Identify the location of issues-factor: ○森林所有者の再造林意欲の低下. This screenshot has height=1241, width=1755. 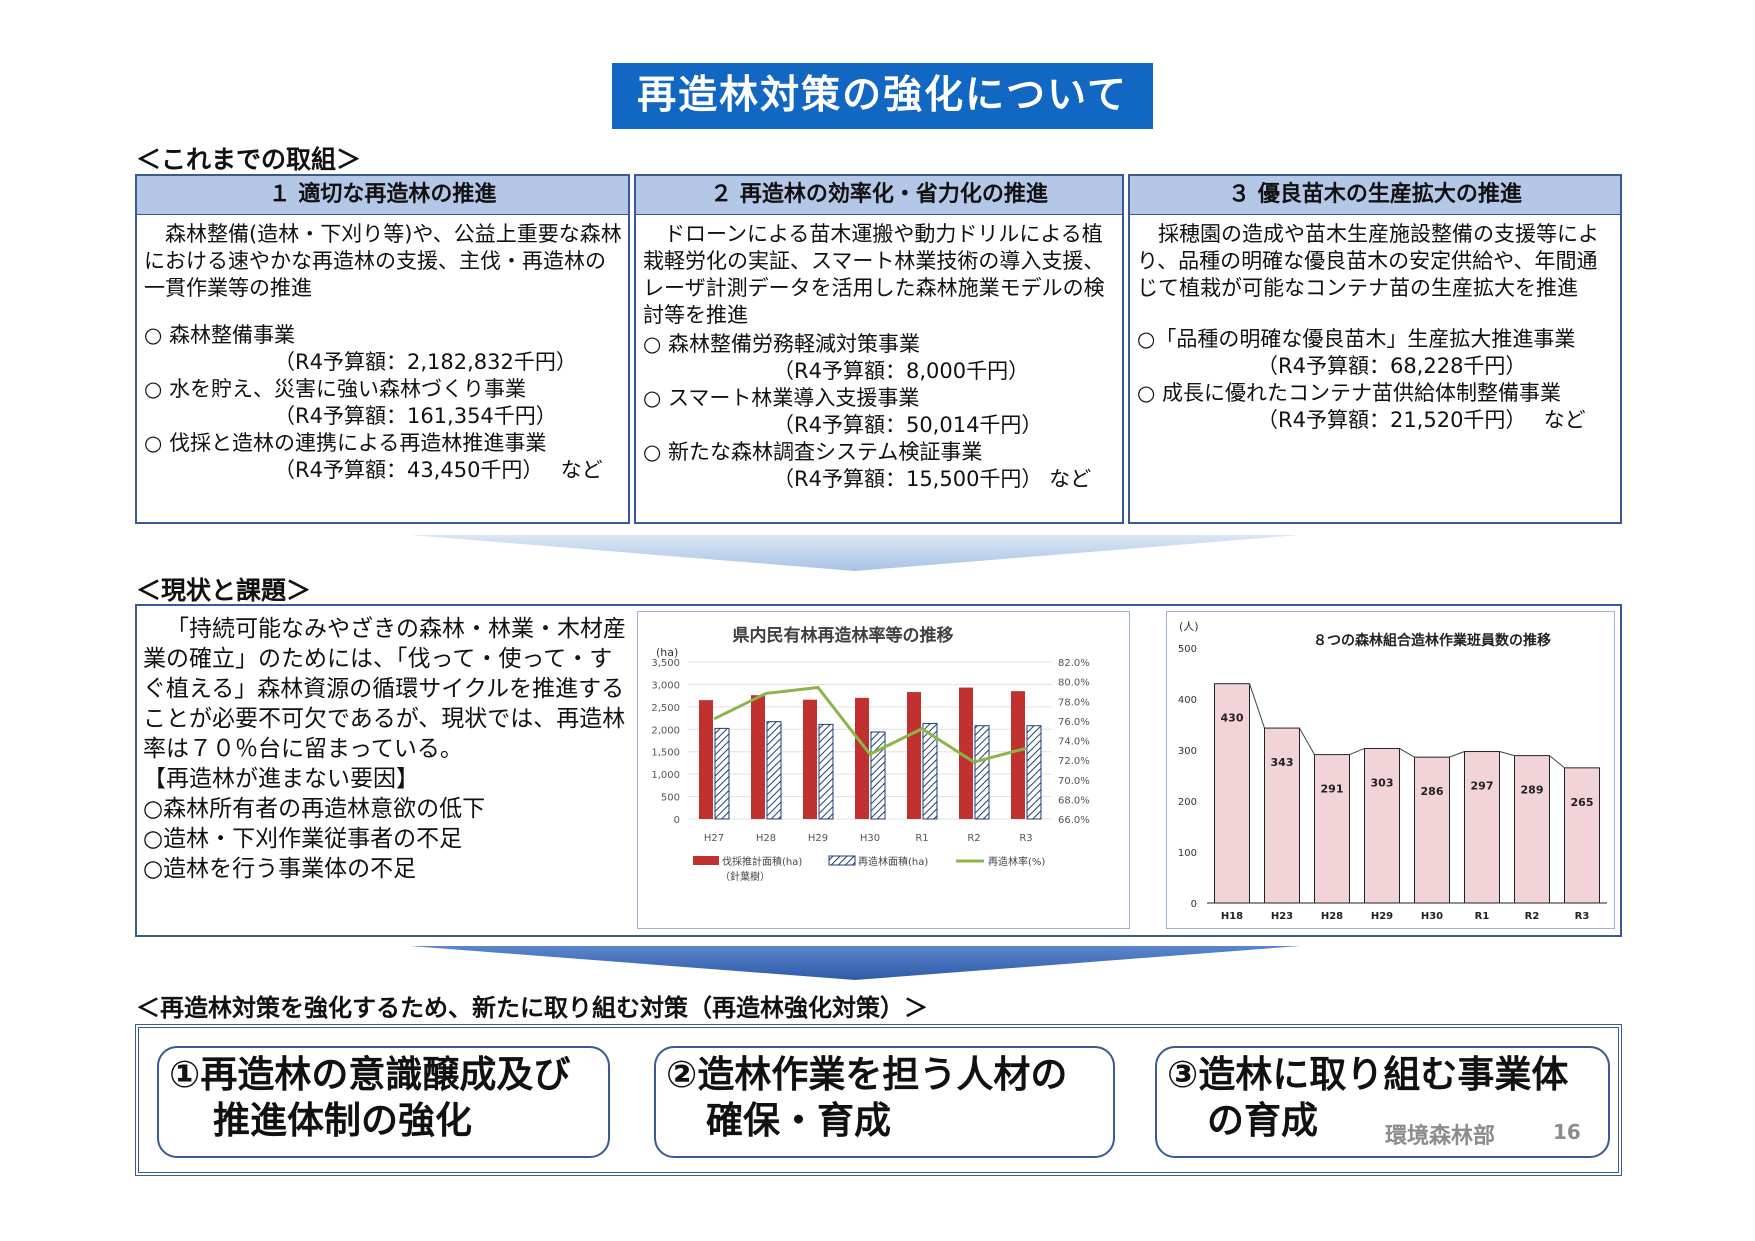
(314, 809).